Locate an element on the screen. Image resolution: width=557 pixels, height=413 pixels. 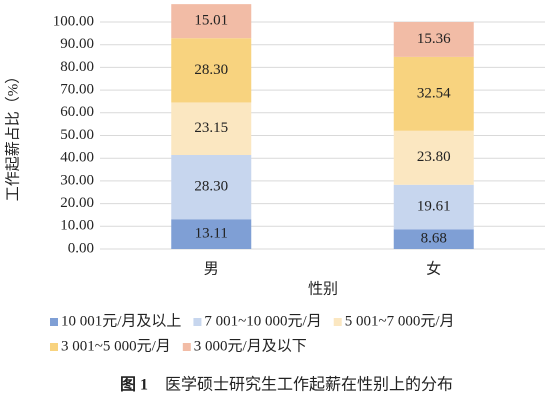
y-tick-label: 80.00 is located at coordinates (77, 67).